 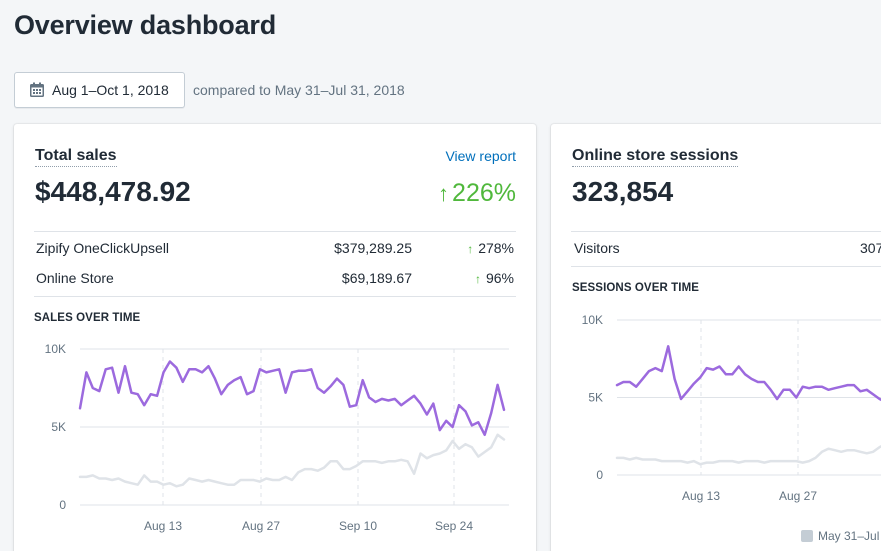 What do you see at coordinates (484, 193) in the screenshot?
I see `total-sales-change-value: 226%` at bounding box center [484, 193].